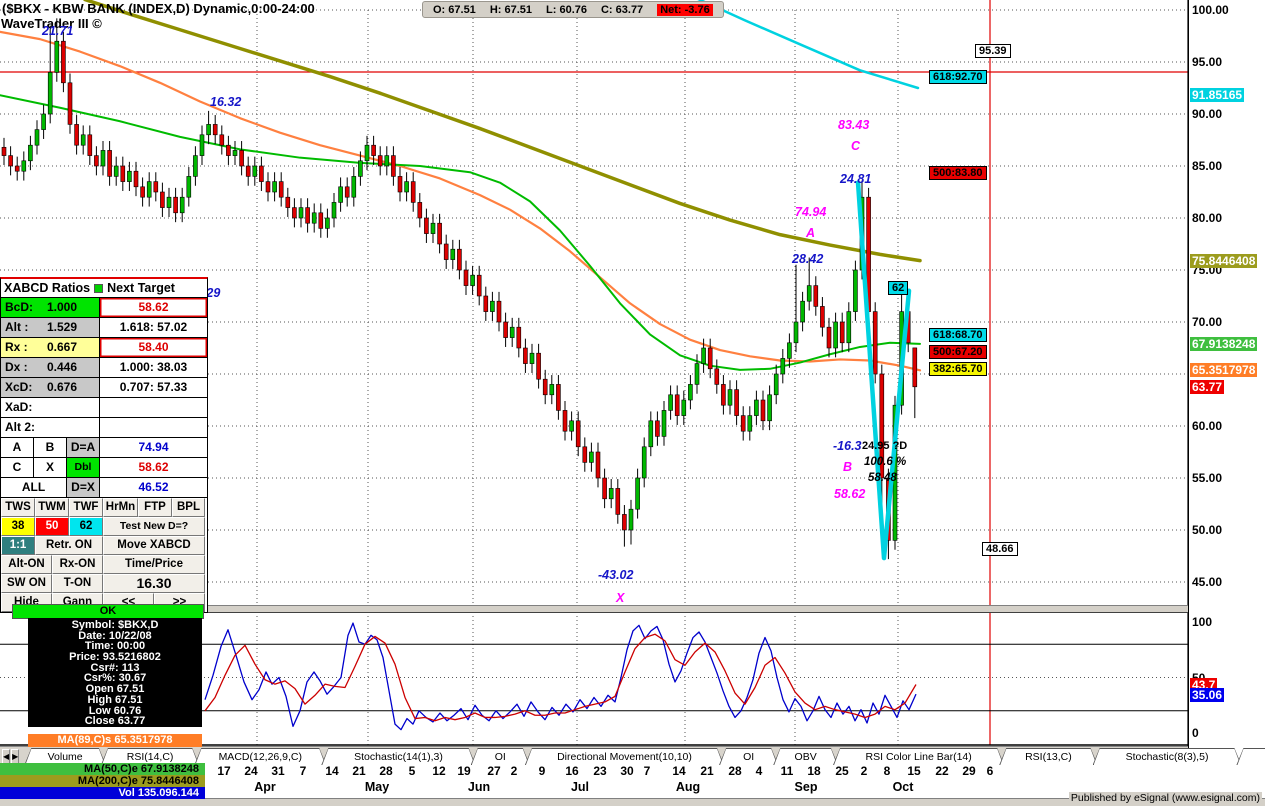  What do you see at coordinates (560, 677) in the screenshot?
I see `stoch-%D` at bounding box center [560, 677].